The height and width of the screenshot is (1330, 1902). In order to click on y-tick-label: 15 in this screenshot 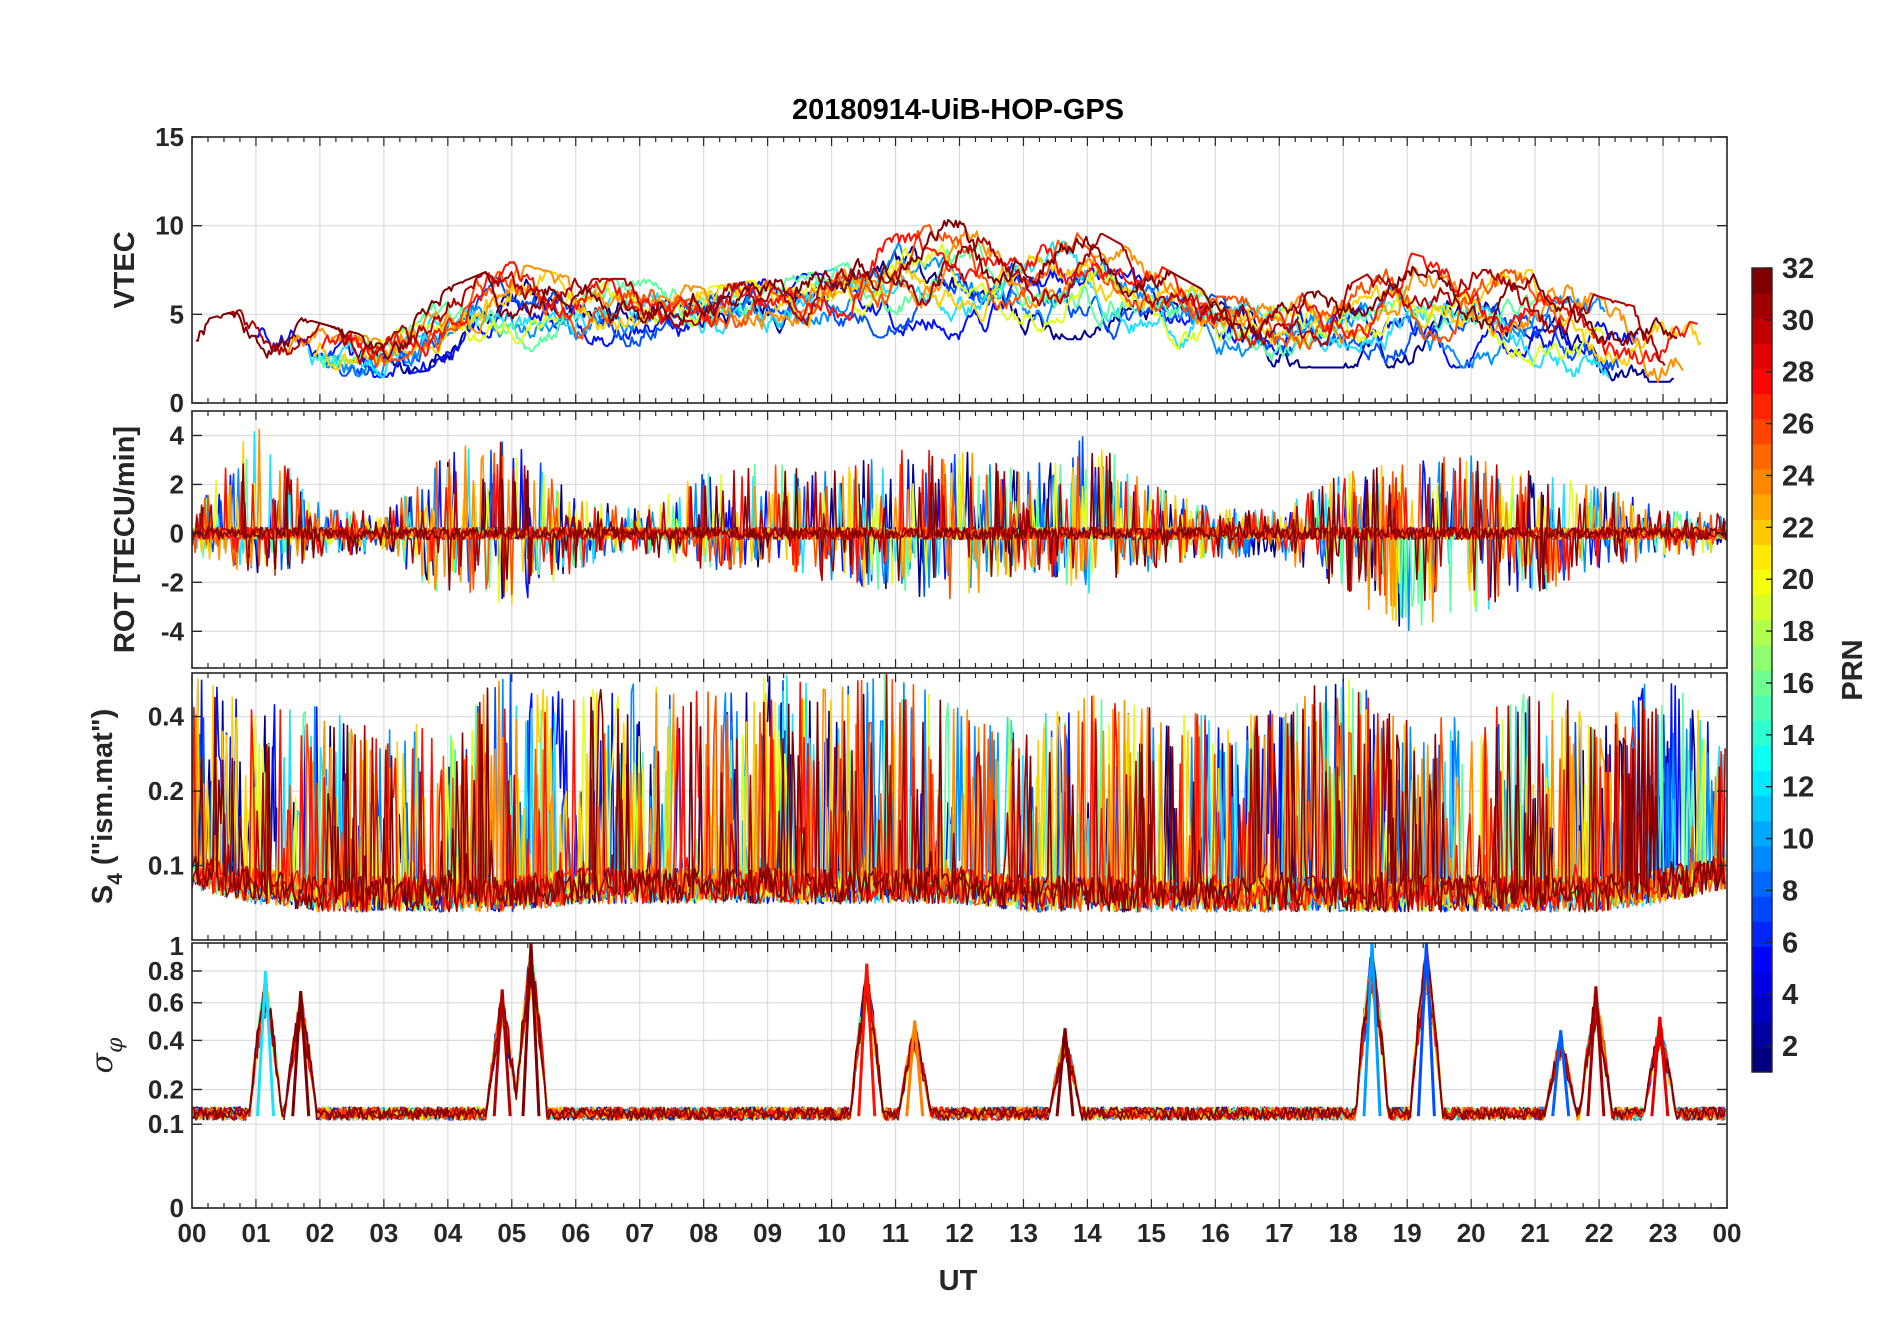, I will do `click(169, 137)`.